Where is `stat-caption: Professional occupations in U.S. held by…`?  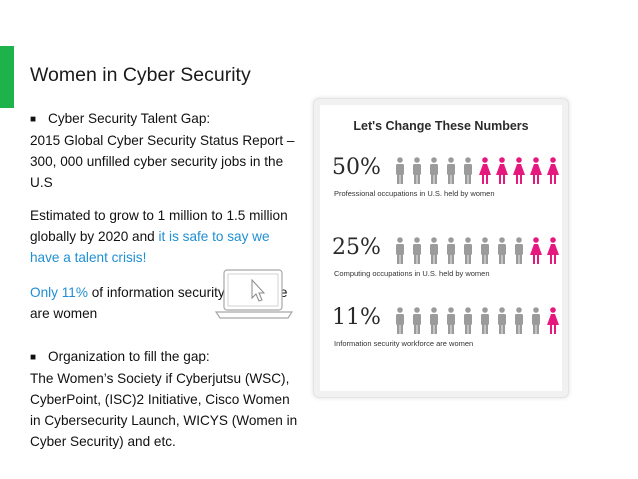 stat-caption: Professional occupations in U.S. held by… is located at coordinates (414, 193).